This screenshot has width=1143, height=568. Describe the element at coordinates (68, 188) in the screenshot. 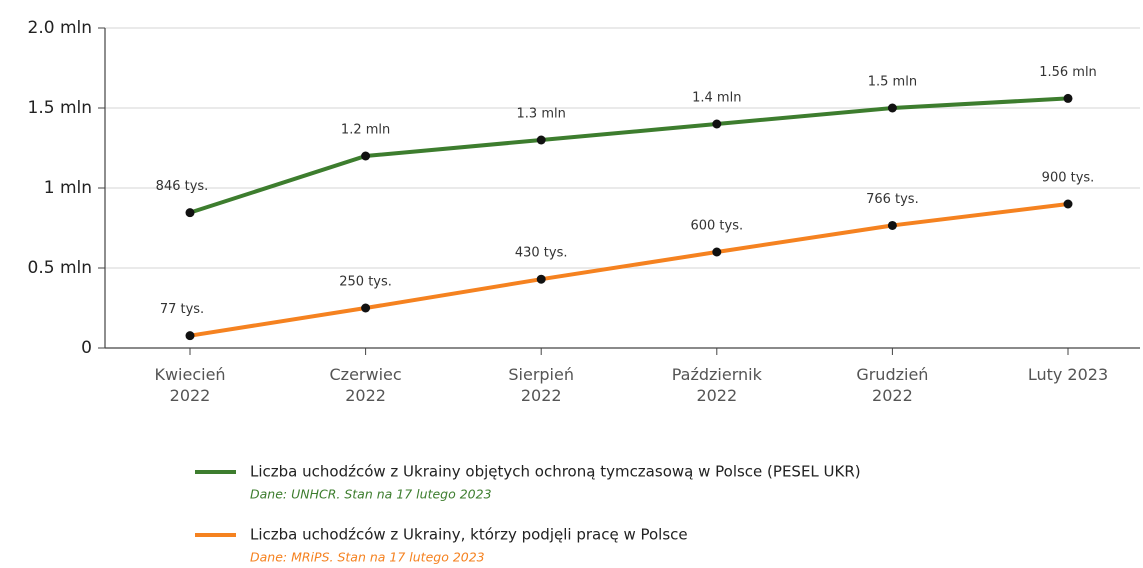

I see `y-tick-label: 1 mln` at that location.